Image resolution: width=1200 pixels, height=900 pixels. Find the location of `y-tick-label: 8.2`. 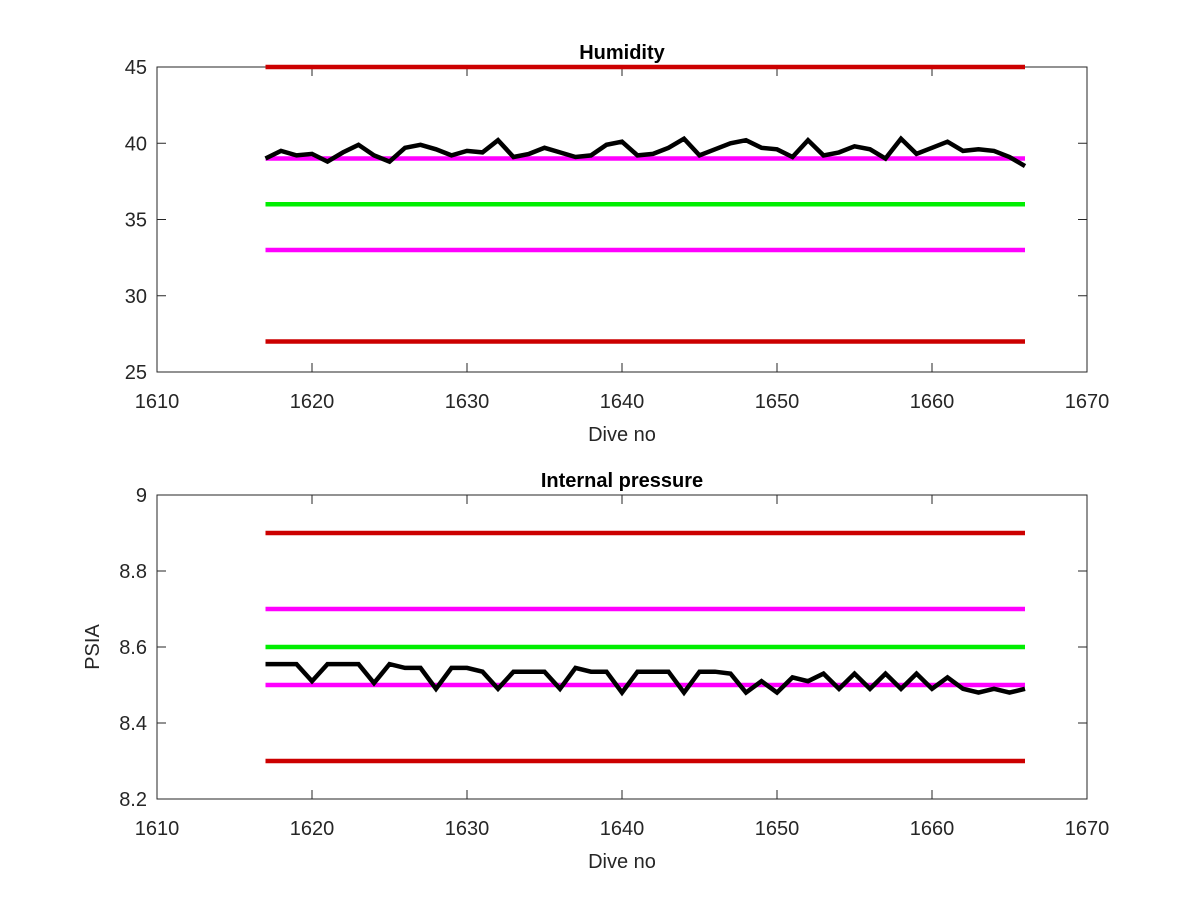

y-tick-label: 8.2 is located at coordinates (133, 800).